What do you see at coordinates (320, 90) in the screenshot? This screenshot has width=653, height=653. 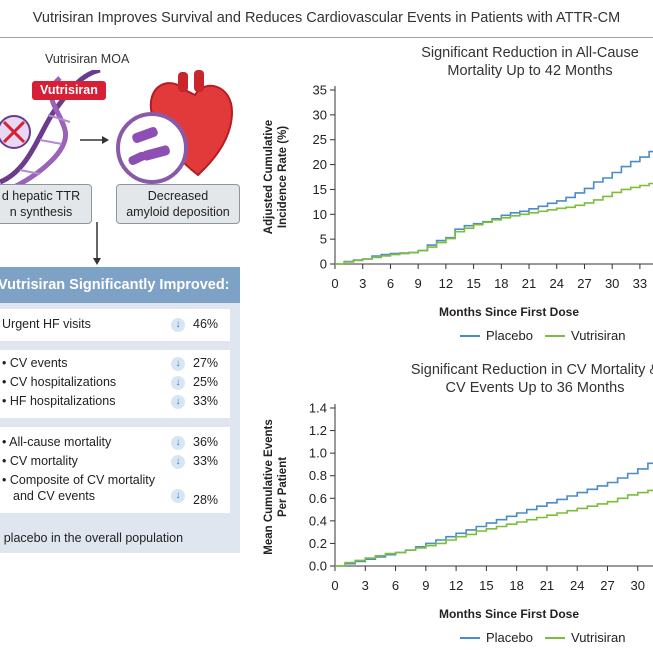 I see `y-tick-label: 35` at bounding box center [320, 90].